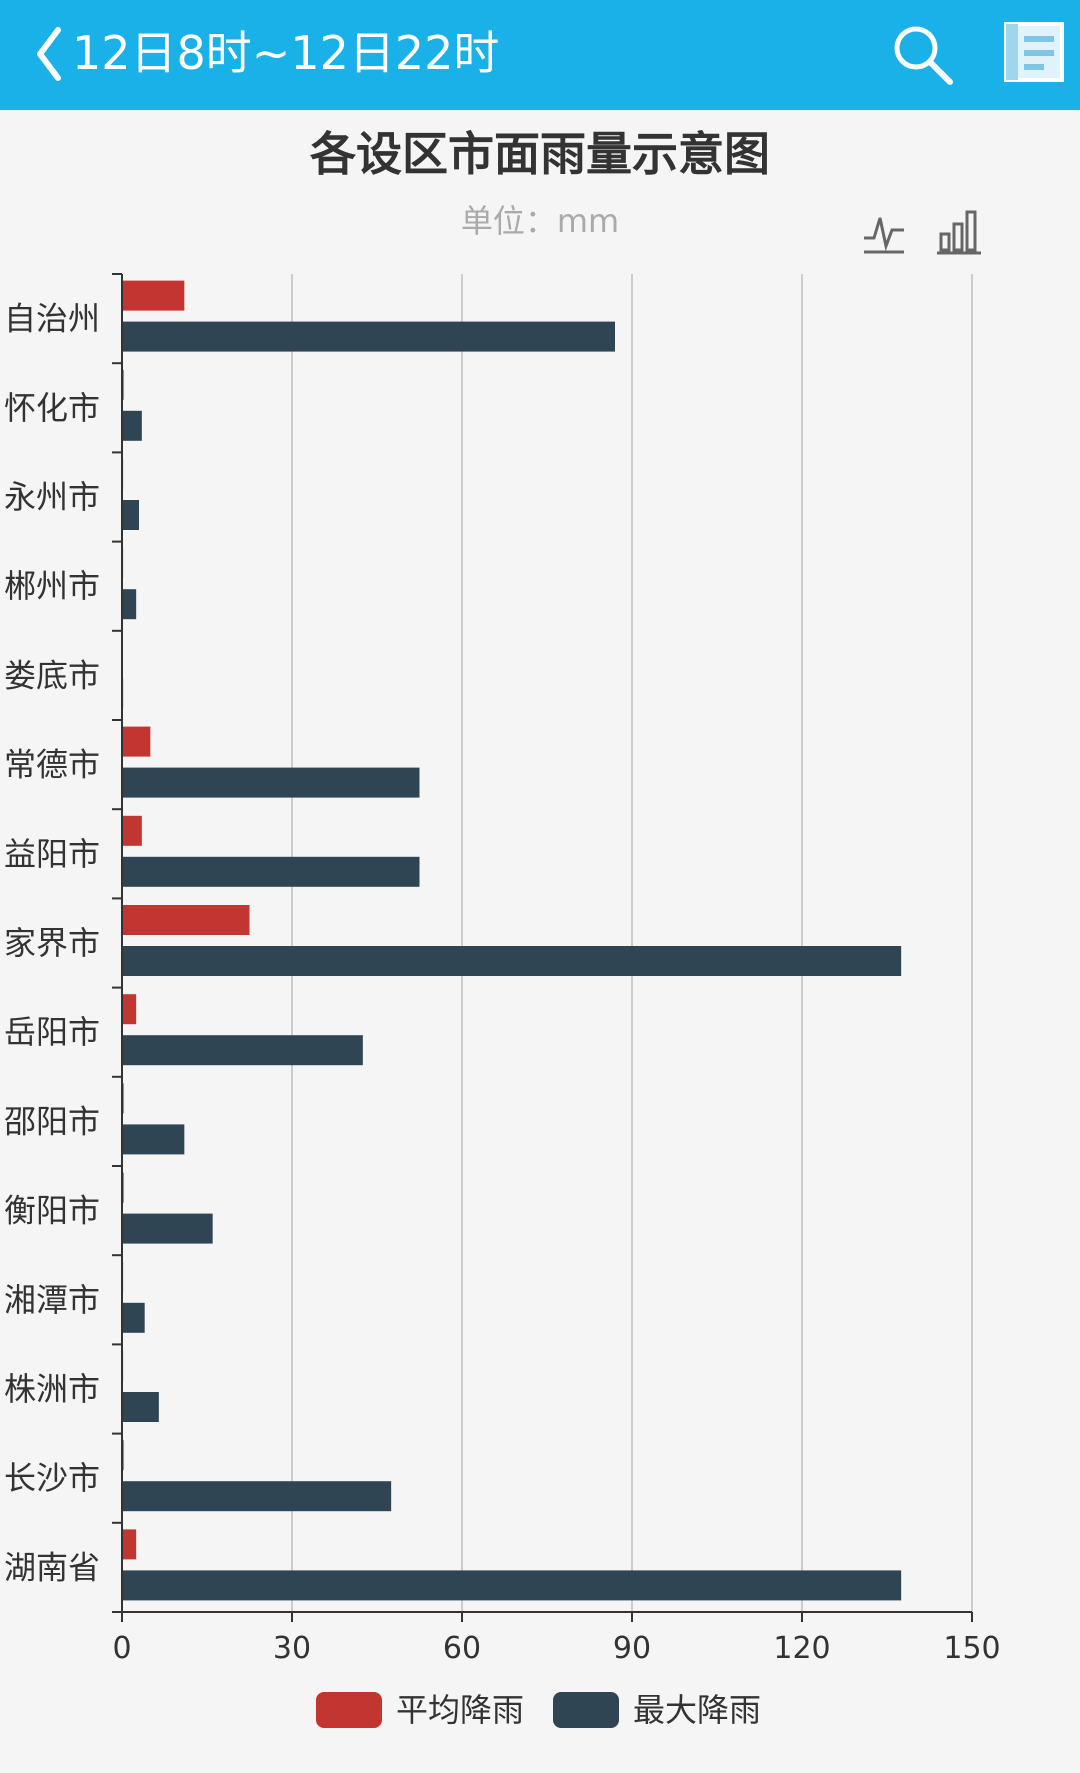  Describe the element at coordinates (52, 1478) in the screenshot. I see `category-label: 长沙市` at that location.